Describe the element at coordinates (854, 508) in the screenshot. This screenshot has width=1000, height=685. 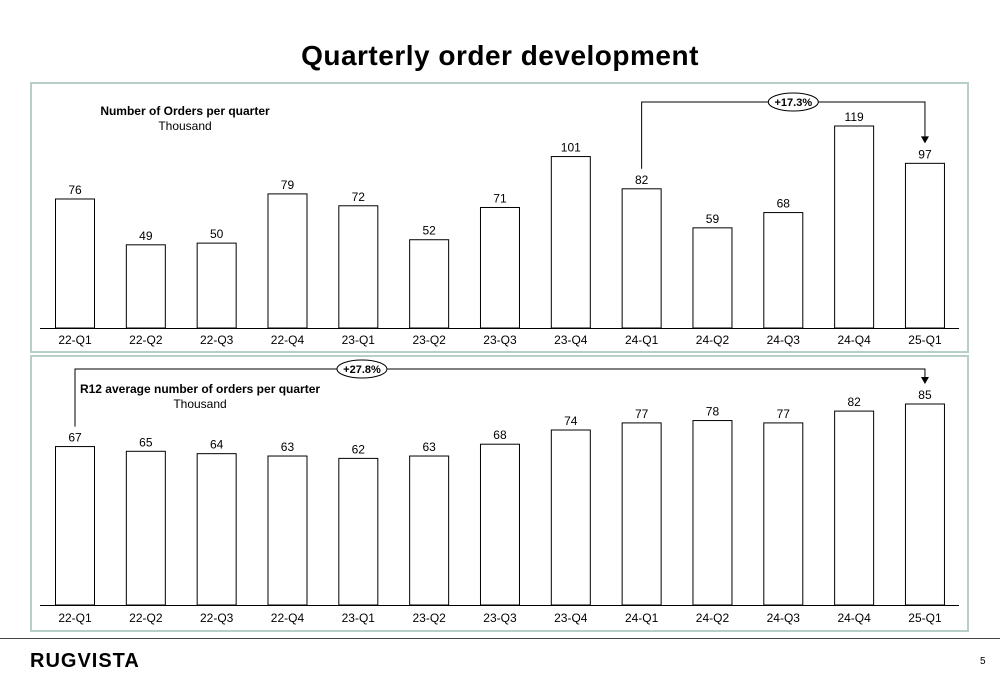
I see `bar-r12-24-Q4` at that location.